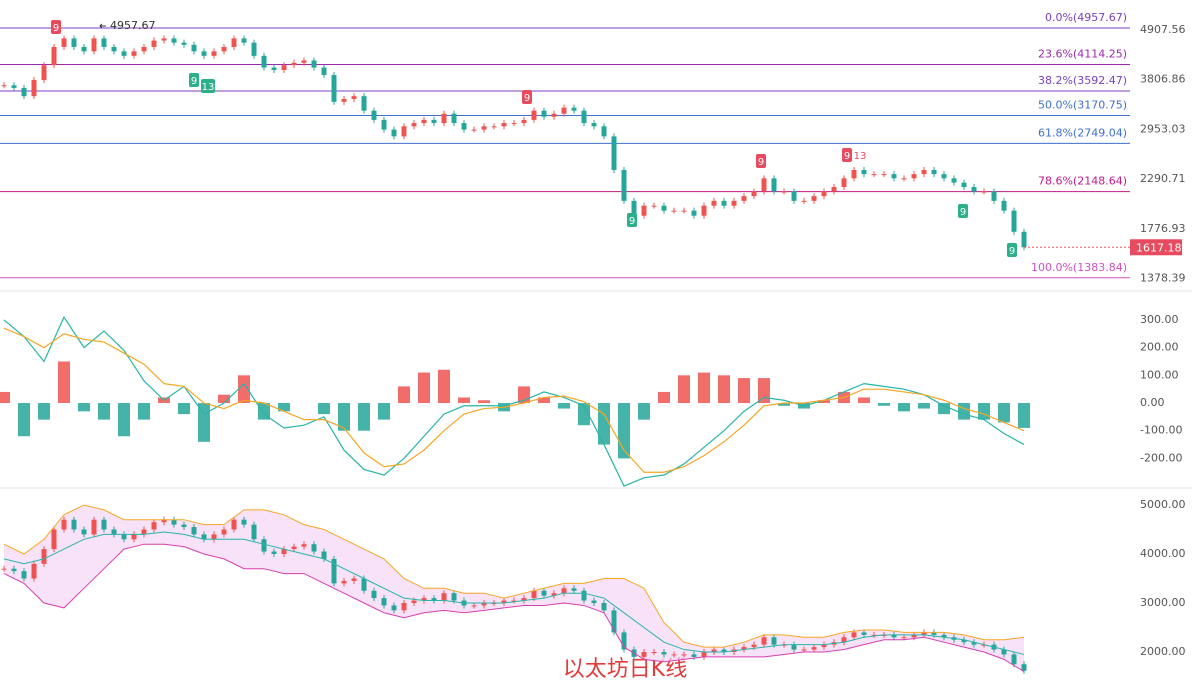 This screenshot has height=691, width=1192. I want to click on fib-label: 50.0%(3170.75), so click(1082, 104).